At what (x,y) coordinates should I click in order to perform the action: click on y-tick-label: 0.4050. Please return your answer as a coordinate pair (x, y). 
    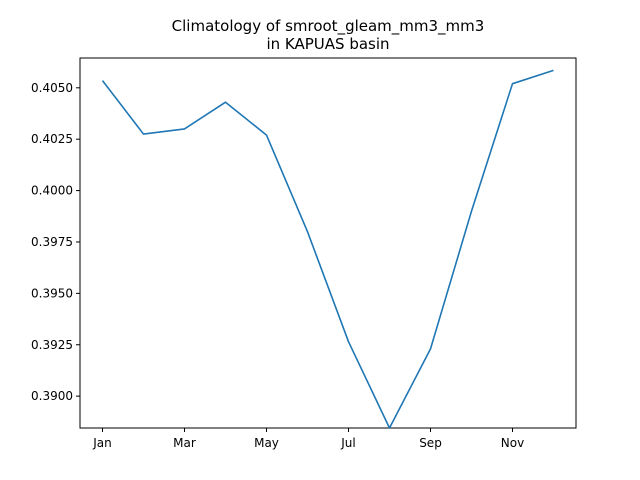
    Looking at the image, I should click on (52, 88).